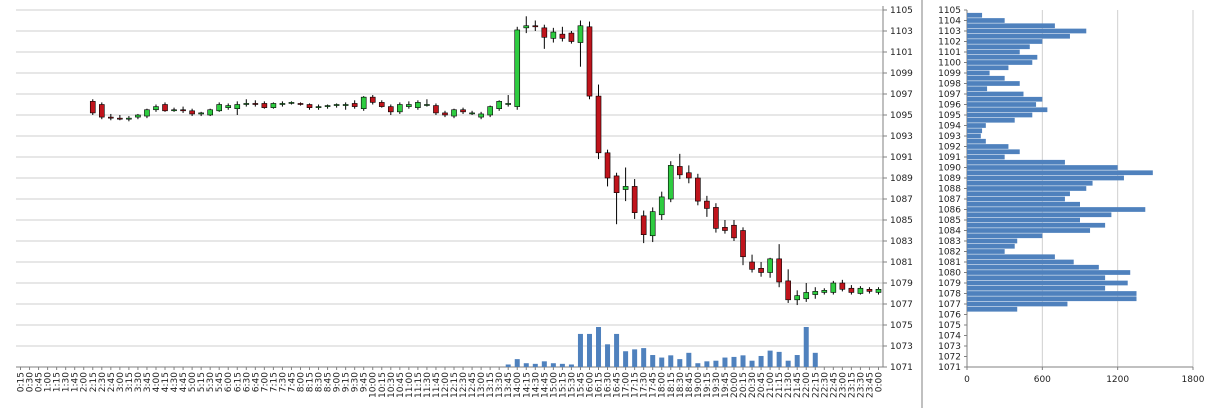 This screenshot has height=408, width=1211. I want to click on y-tick-label: 1085, so click(901, 221).